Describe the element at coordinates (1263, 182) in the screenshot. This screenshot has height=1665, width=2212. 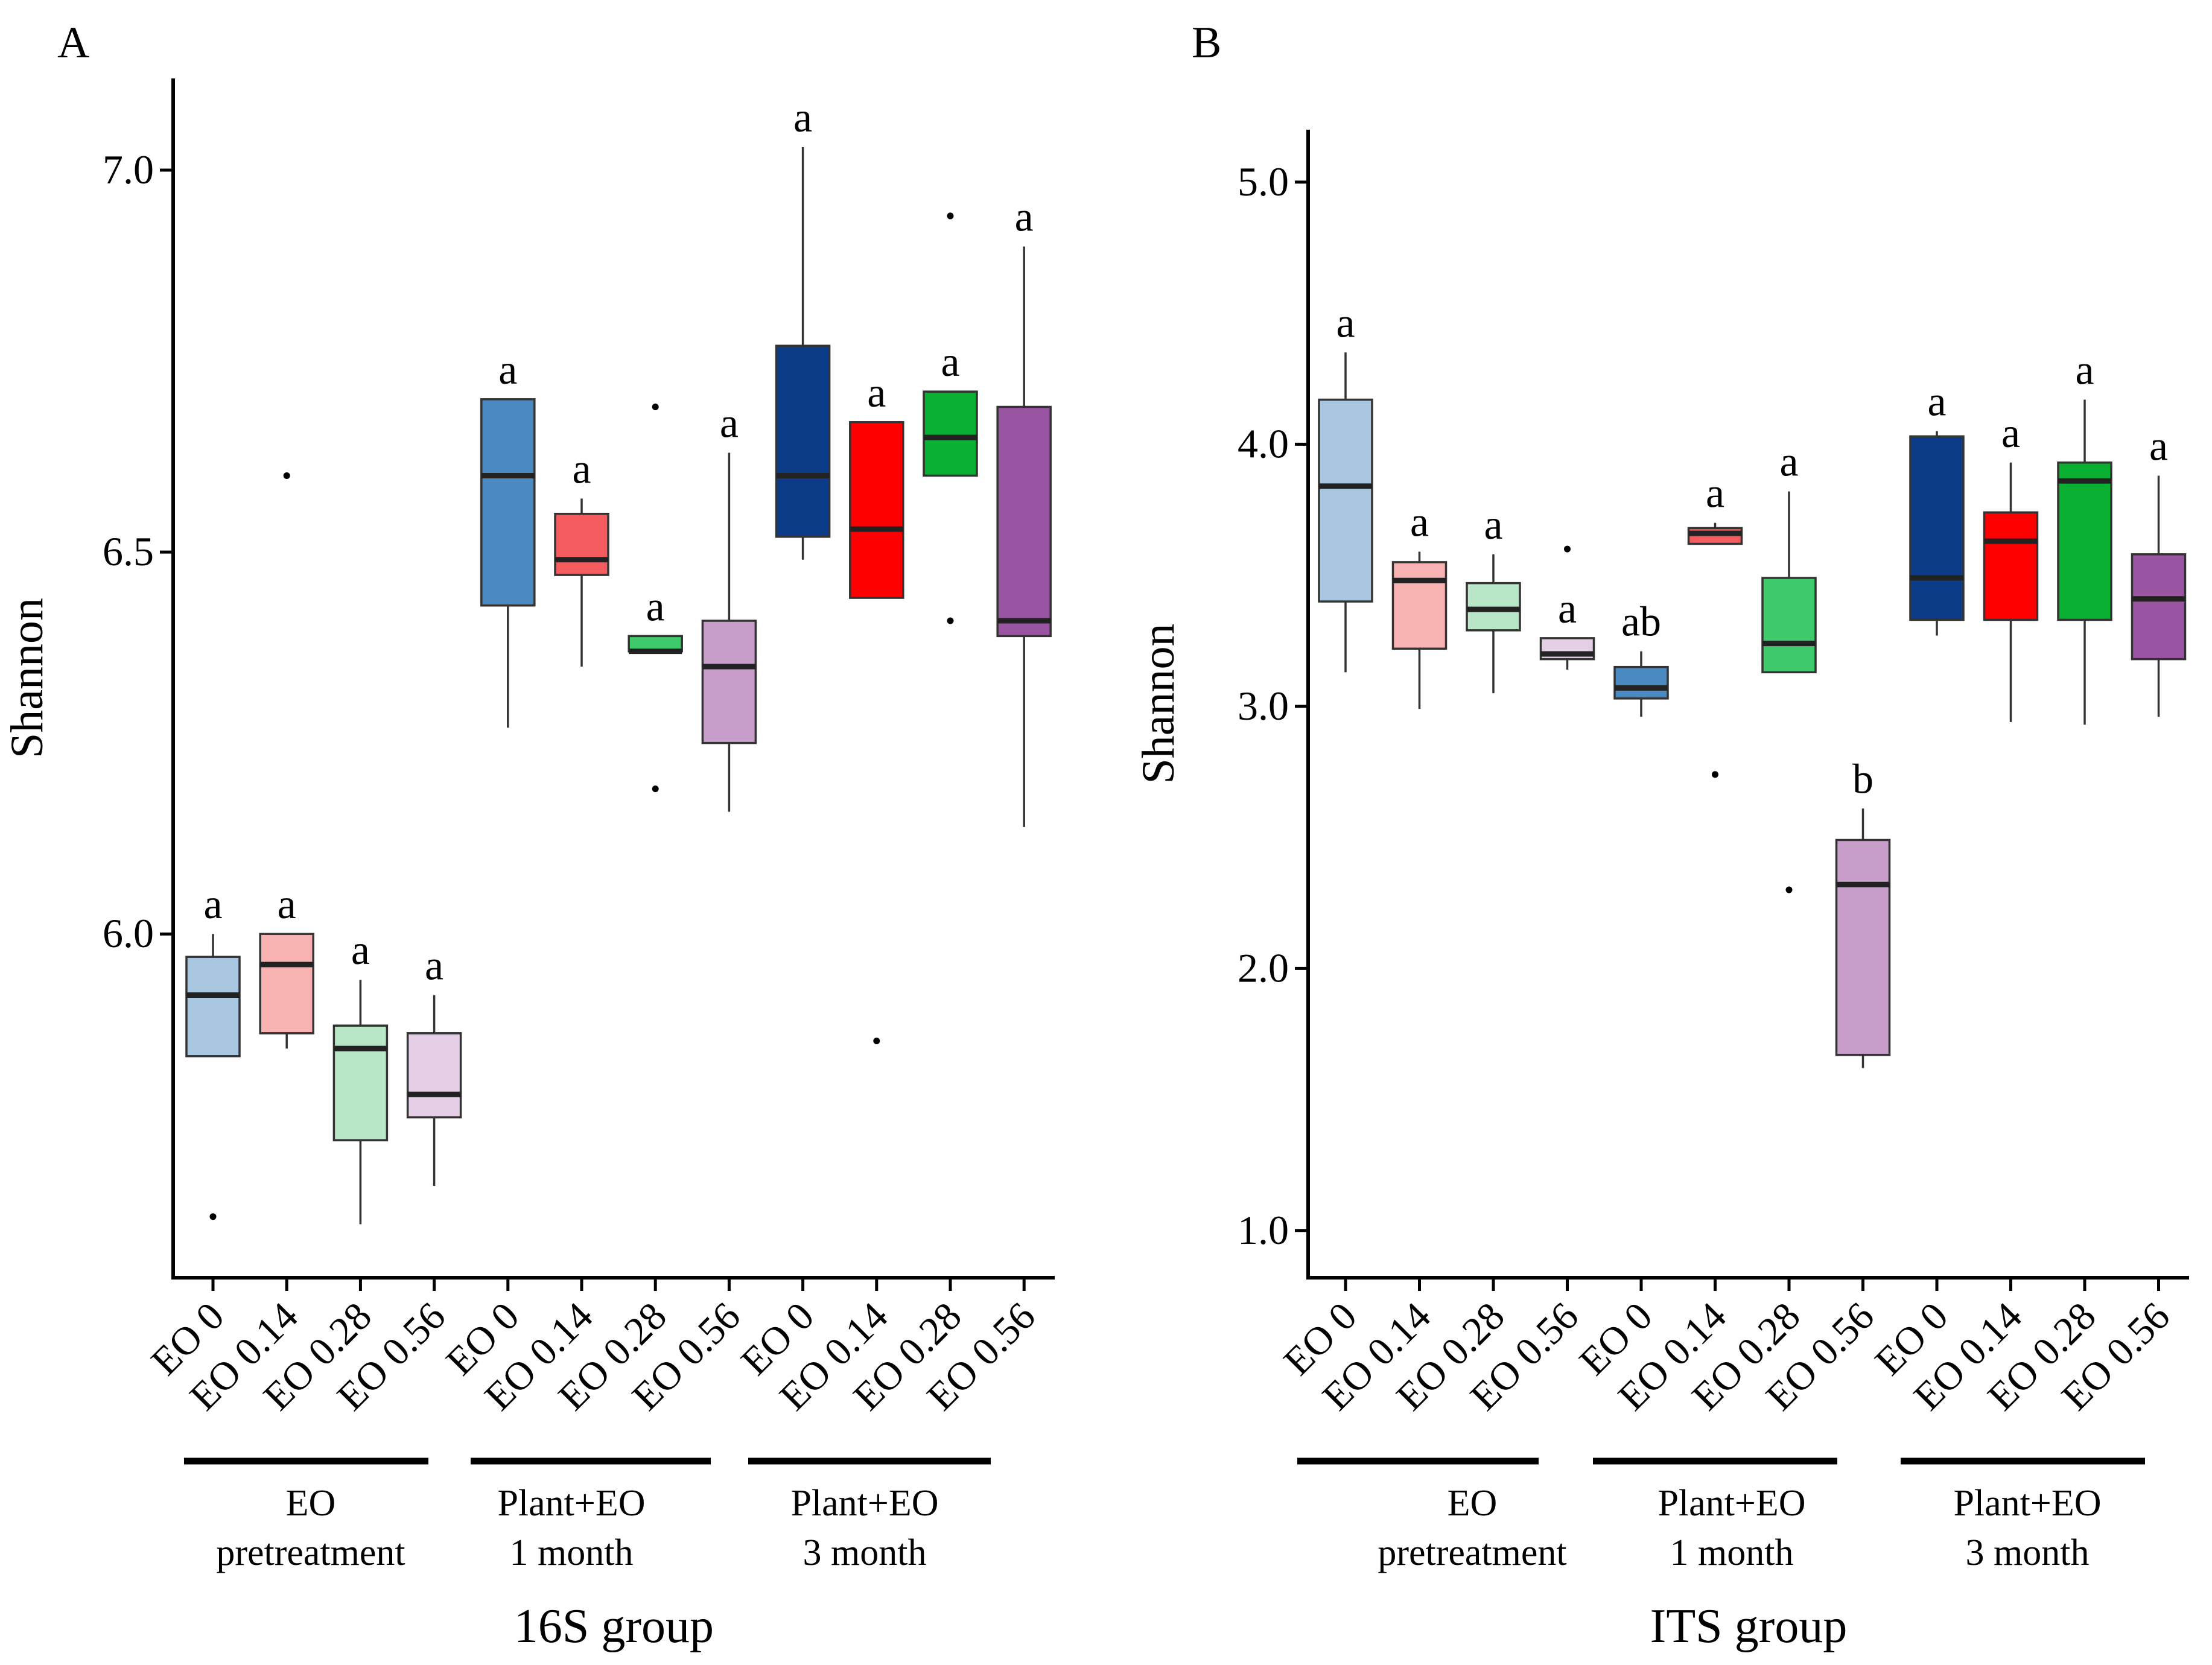
I see `y-tick-label: 5.0` at that location.